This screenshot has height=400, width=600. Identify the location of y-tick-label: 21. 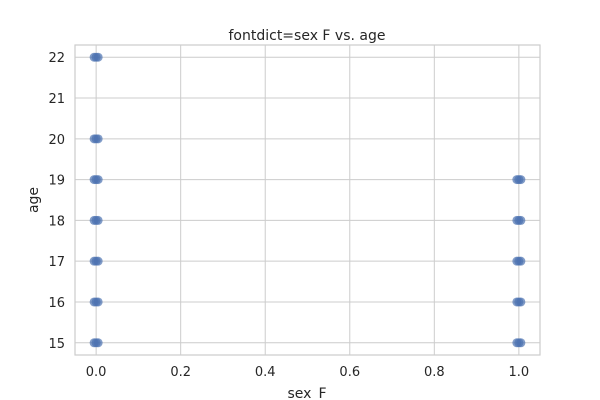
(56, 99).